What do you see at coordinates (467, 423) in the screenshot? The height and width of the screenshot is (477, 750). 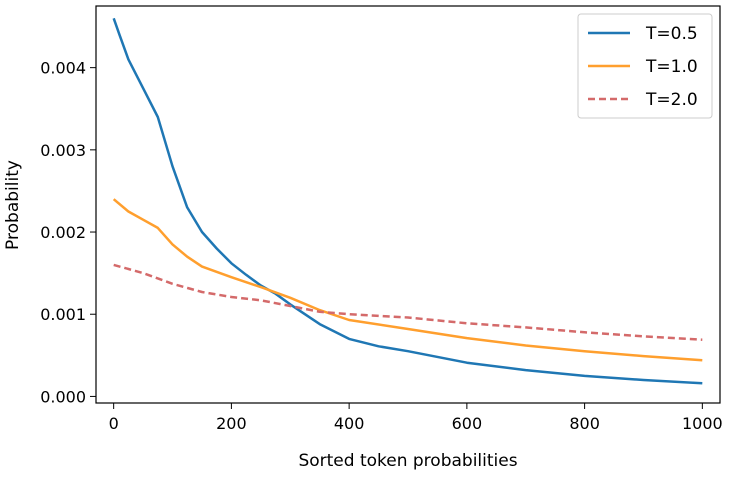 I see `x-tick-label: 600` at bounding box center [467, 423].